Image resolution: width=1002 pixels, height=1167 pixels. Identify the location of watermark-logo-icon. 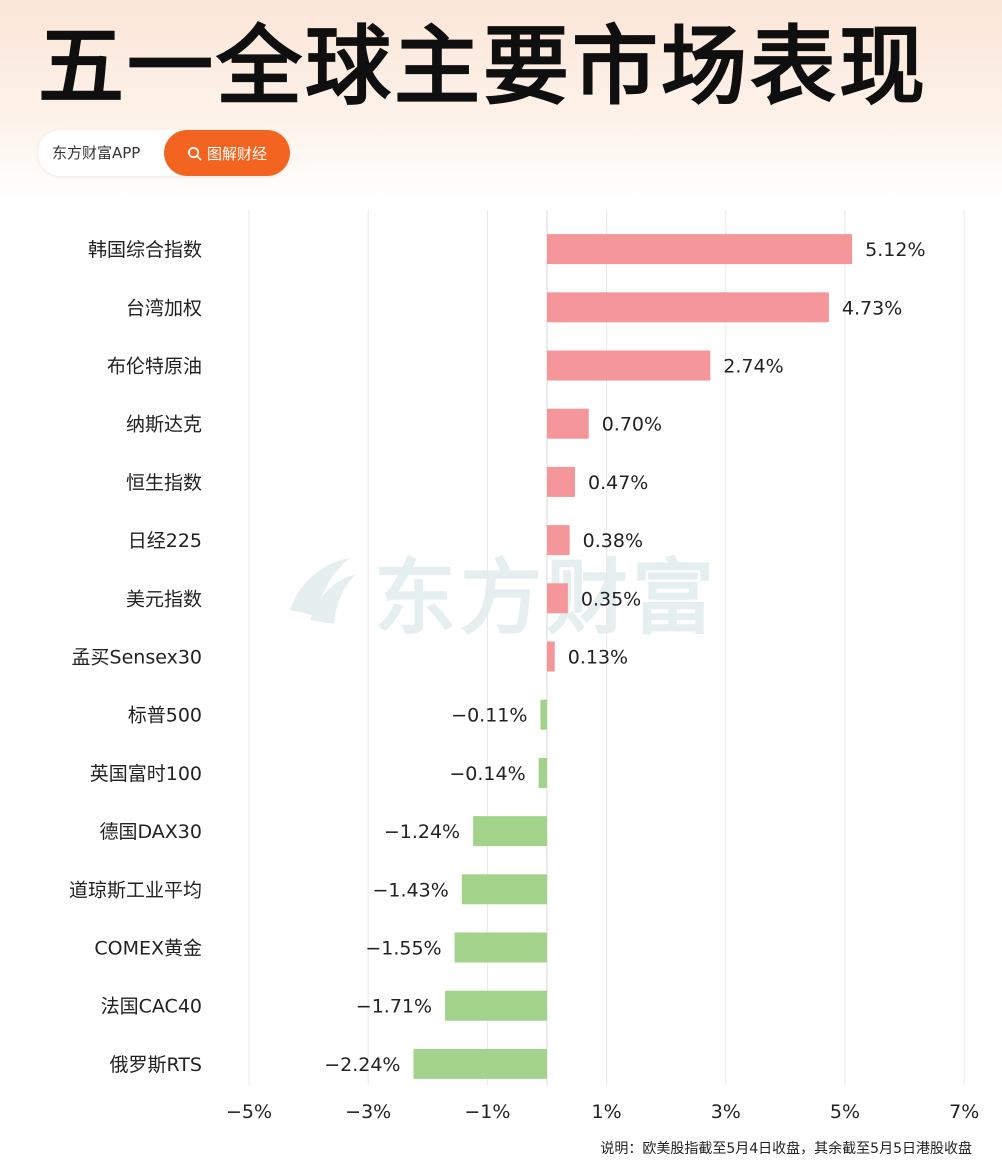
(323, 591).